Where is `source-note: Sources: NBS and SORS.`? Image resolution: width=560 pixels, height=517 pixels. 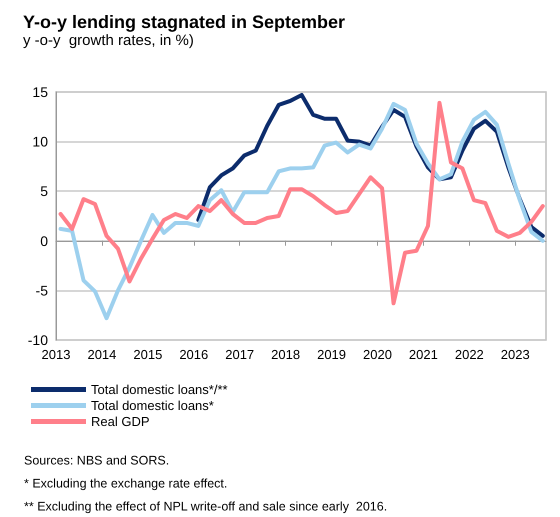 source-note: Sources: NBS and SORS. is located at coordinates (97, 461).